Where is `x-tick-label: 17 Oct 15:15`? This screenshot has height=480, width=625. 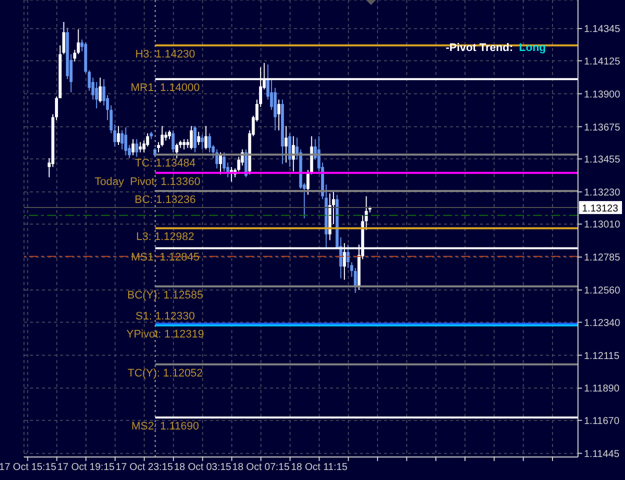
x-tick-label: 17 Oct 15:15 is located at coordinates (28, 468).